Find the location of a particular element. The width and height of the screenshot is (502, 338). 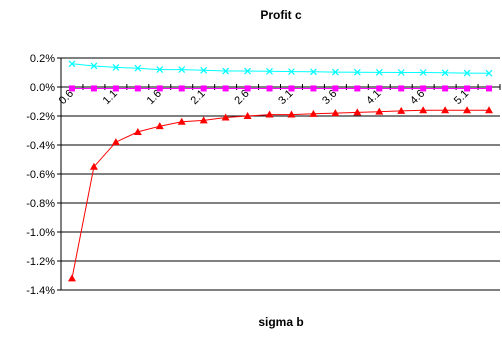

y-tick-label: 0.2% is located at coordinates (42, 59).